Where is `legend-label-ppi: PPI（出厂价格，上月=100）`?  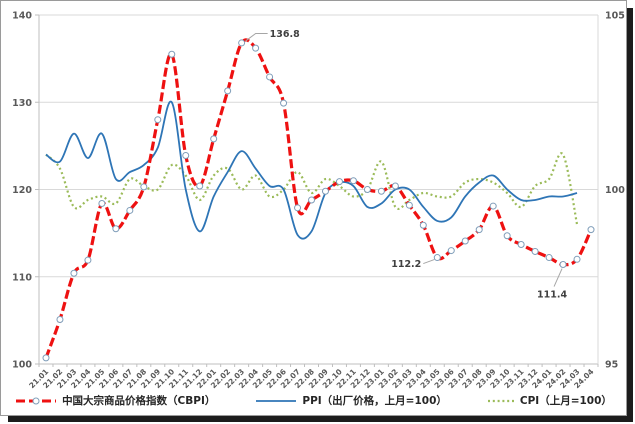 legend-label-ppi: PPI（出厂价格，上月=100） is located at coordinates (374, 401).